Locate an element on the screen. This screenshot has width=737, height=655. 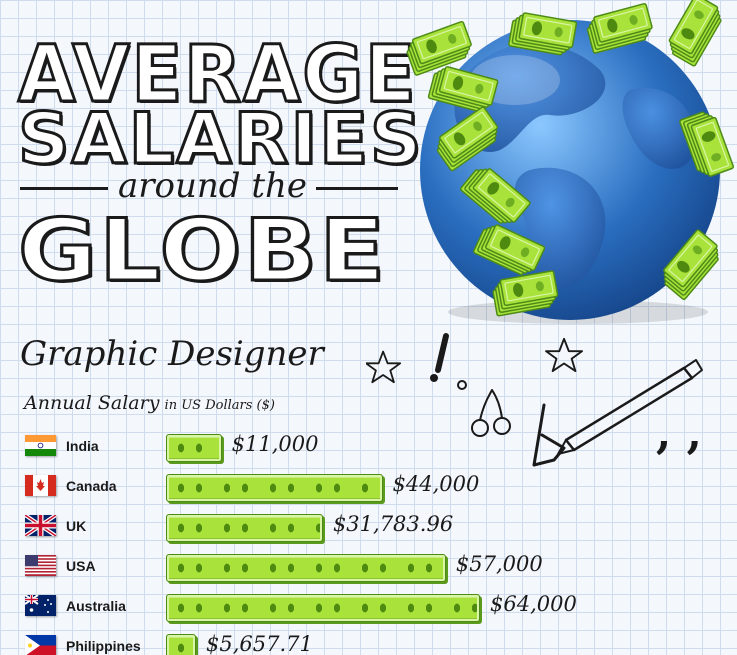
flag-usa-icon is located at coordinates (40, 565).